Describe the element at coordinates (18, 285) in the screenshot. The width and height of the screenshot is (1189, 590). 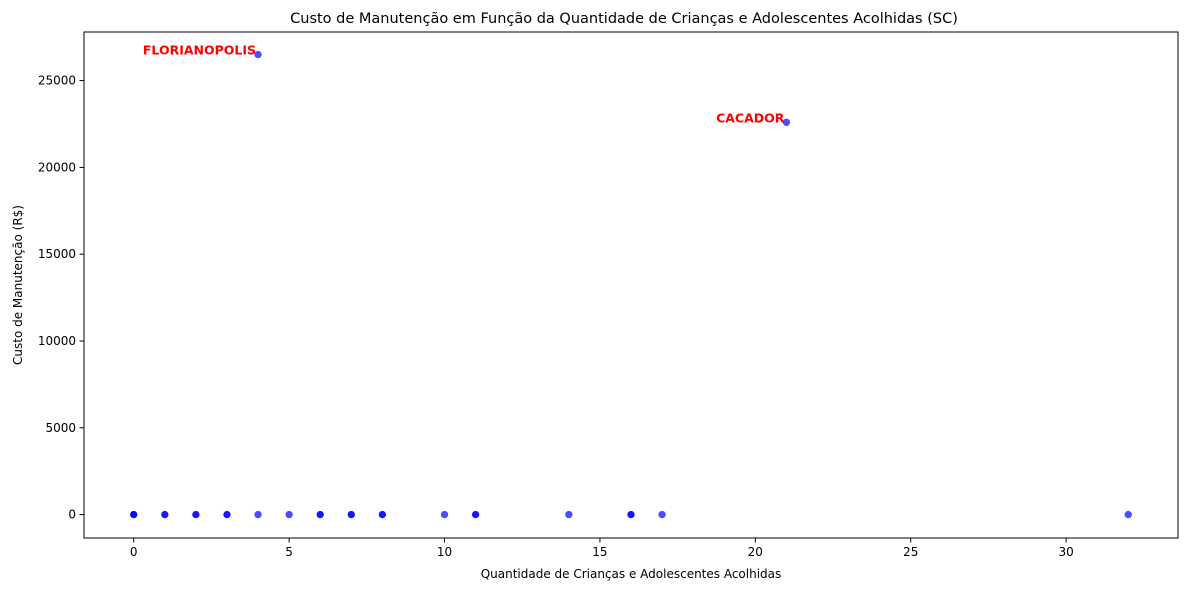
I see `y-axis-label: Custo de Manutenção (R$)` at that location.